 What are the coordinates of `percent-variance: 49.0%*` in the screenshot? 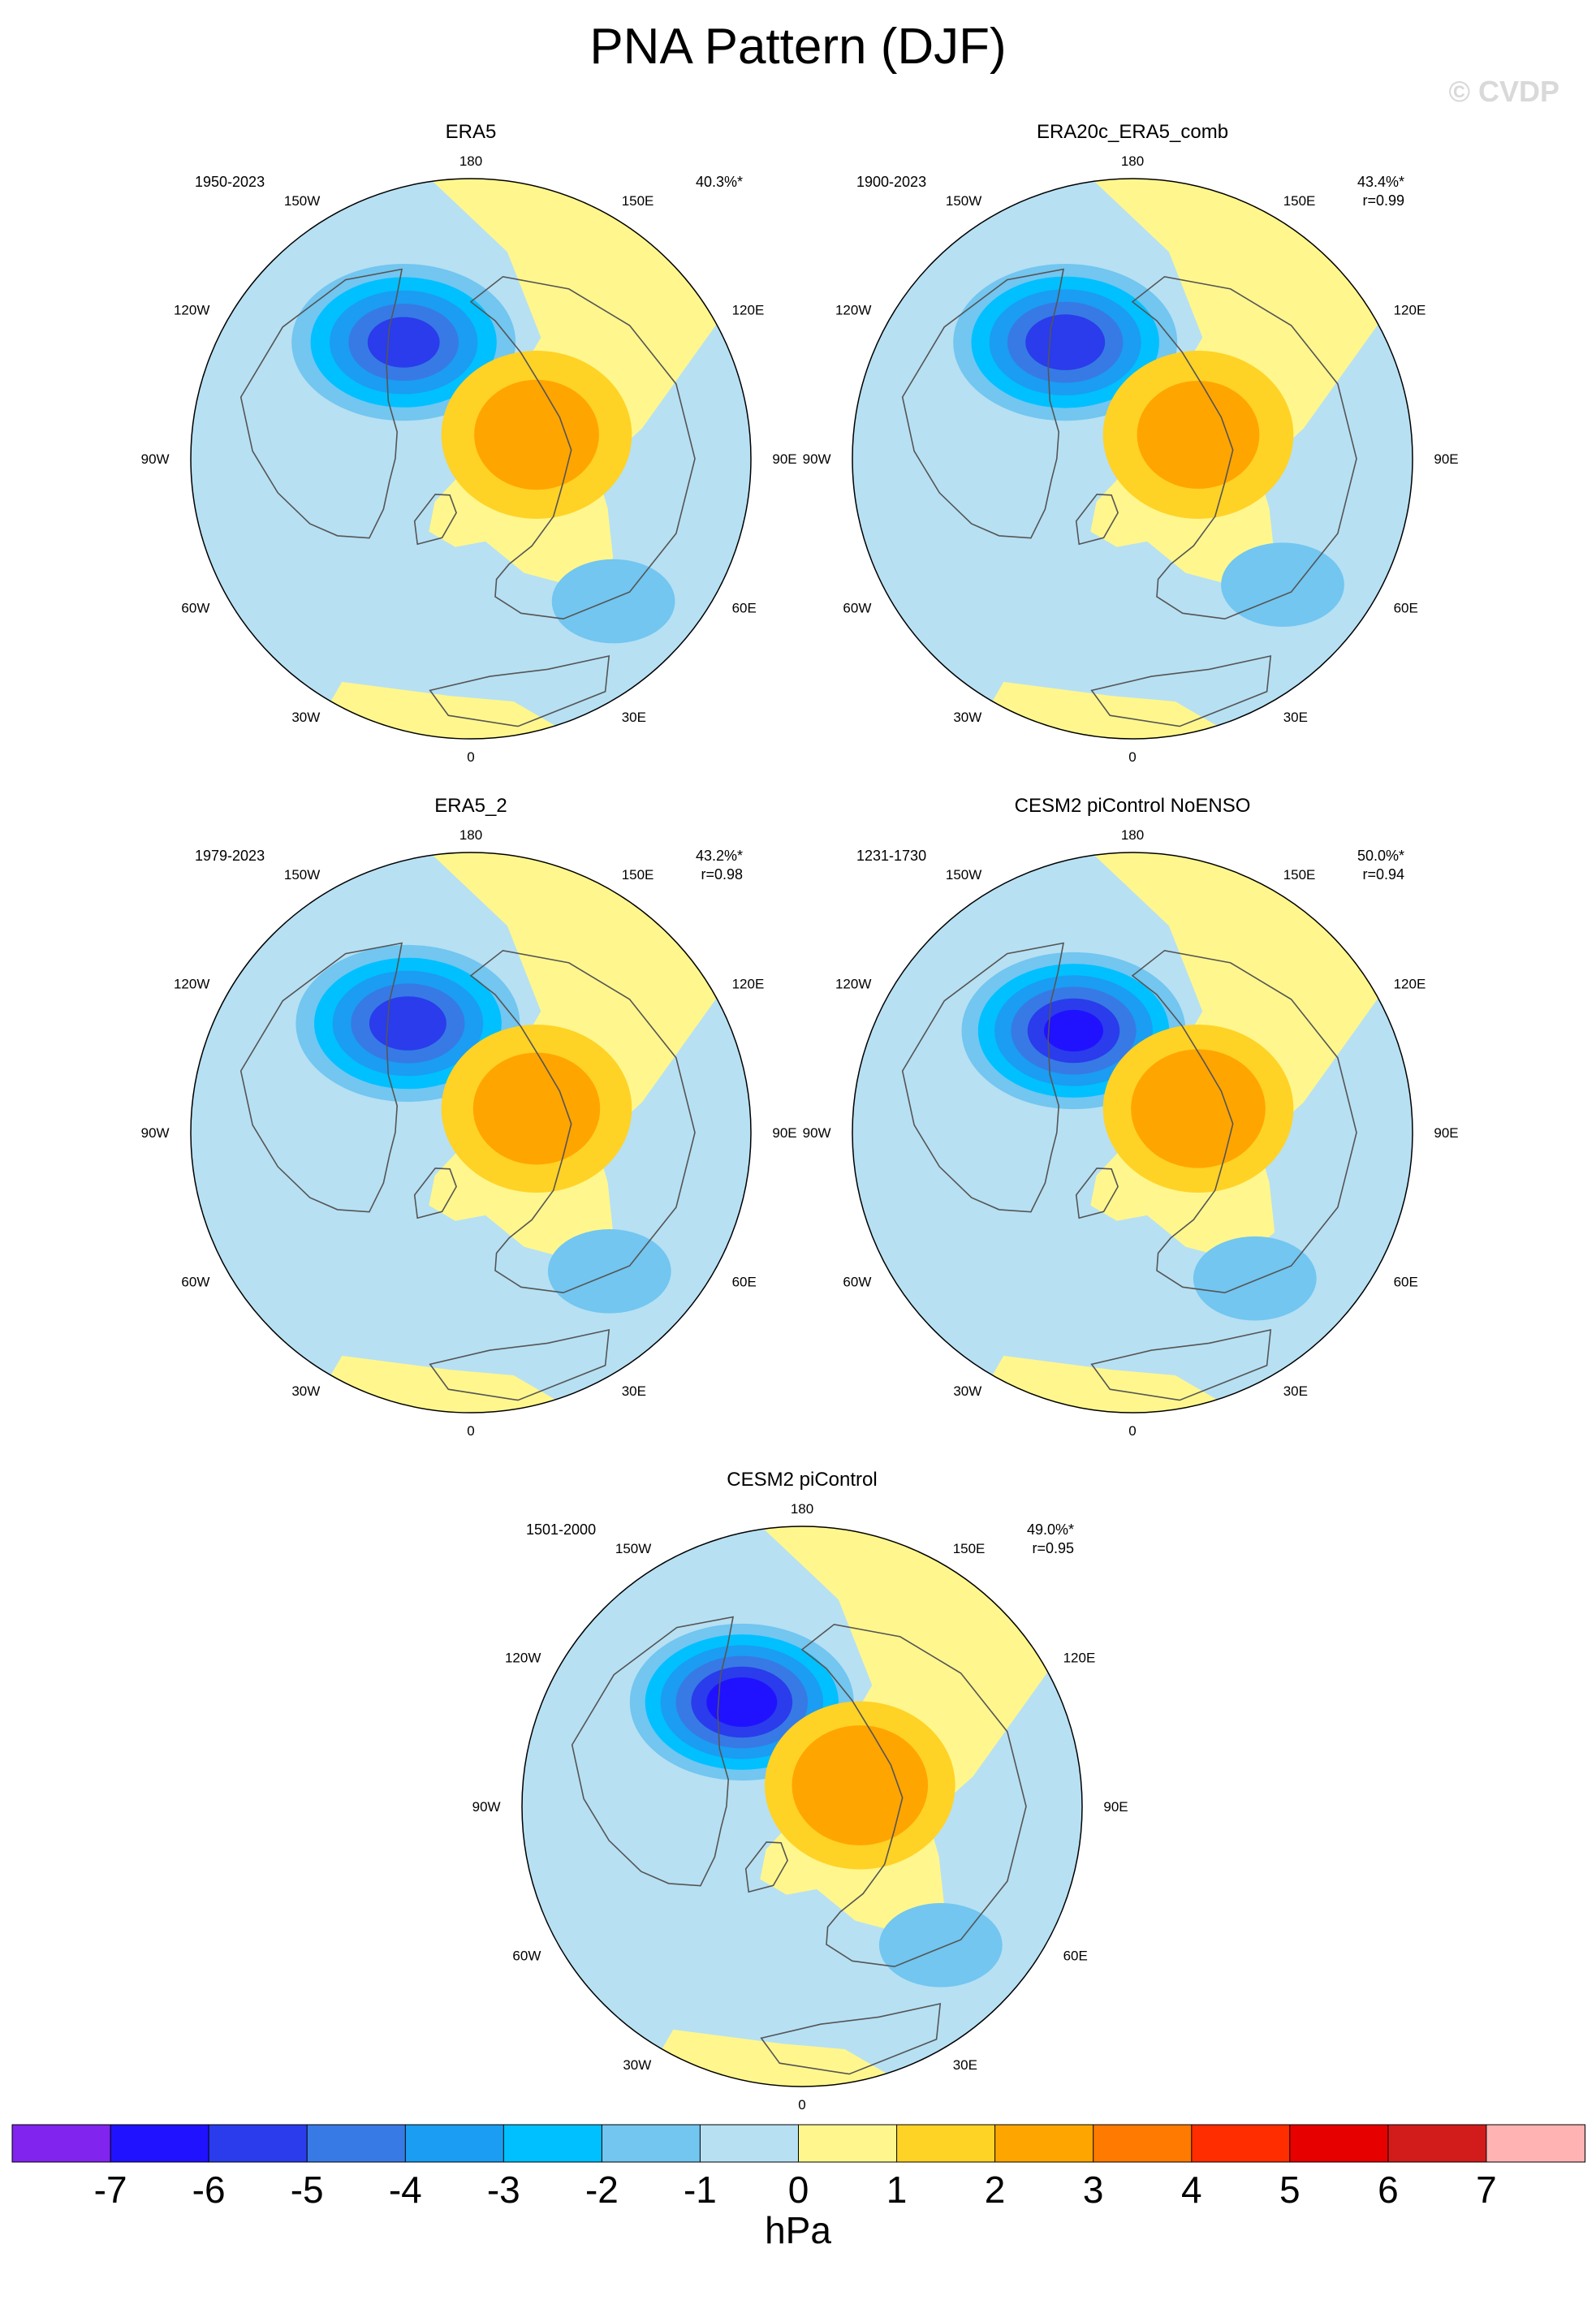 It's located at (1050, 1529).